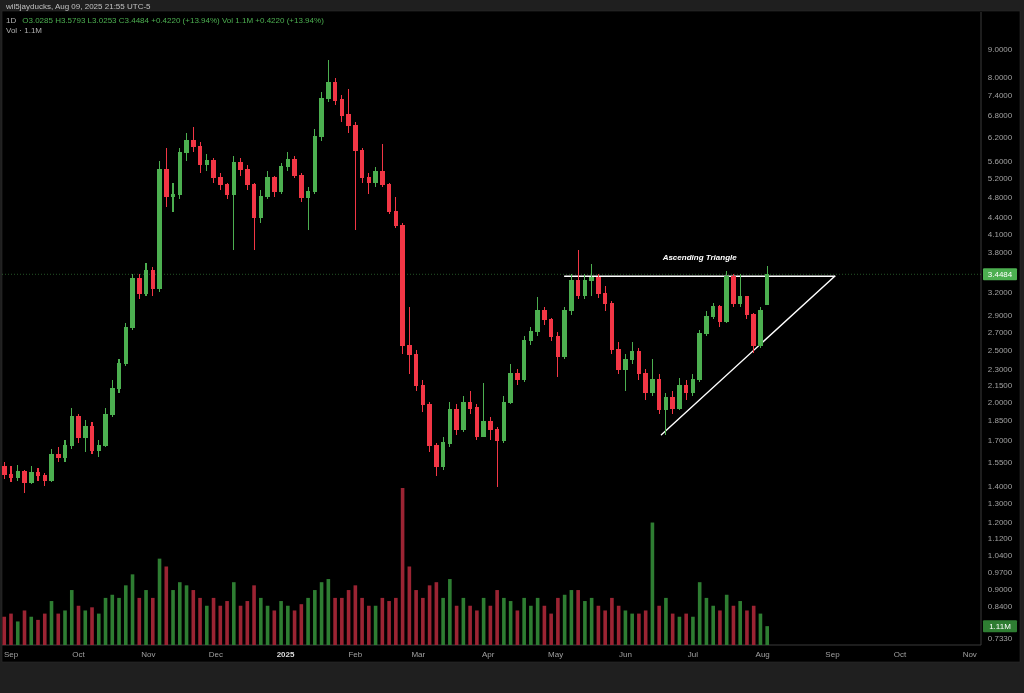 This screenshot has height=693, width=1024. What do you see at coordinates (11, 20) in the screenshot?
I see `text: 1D` at bounding box center [11, 20].